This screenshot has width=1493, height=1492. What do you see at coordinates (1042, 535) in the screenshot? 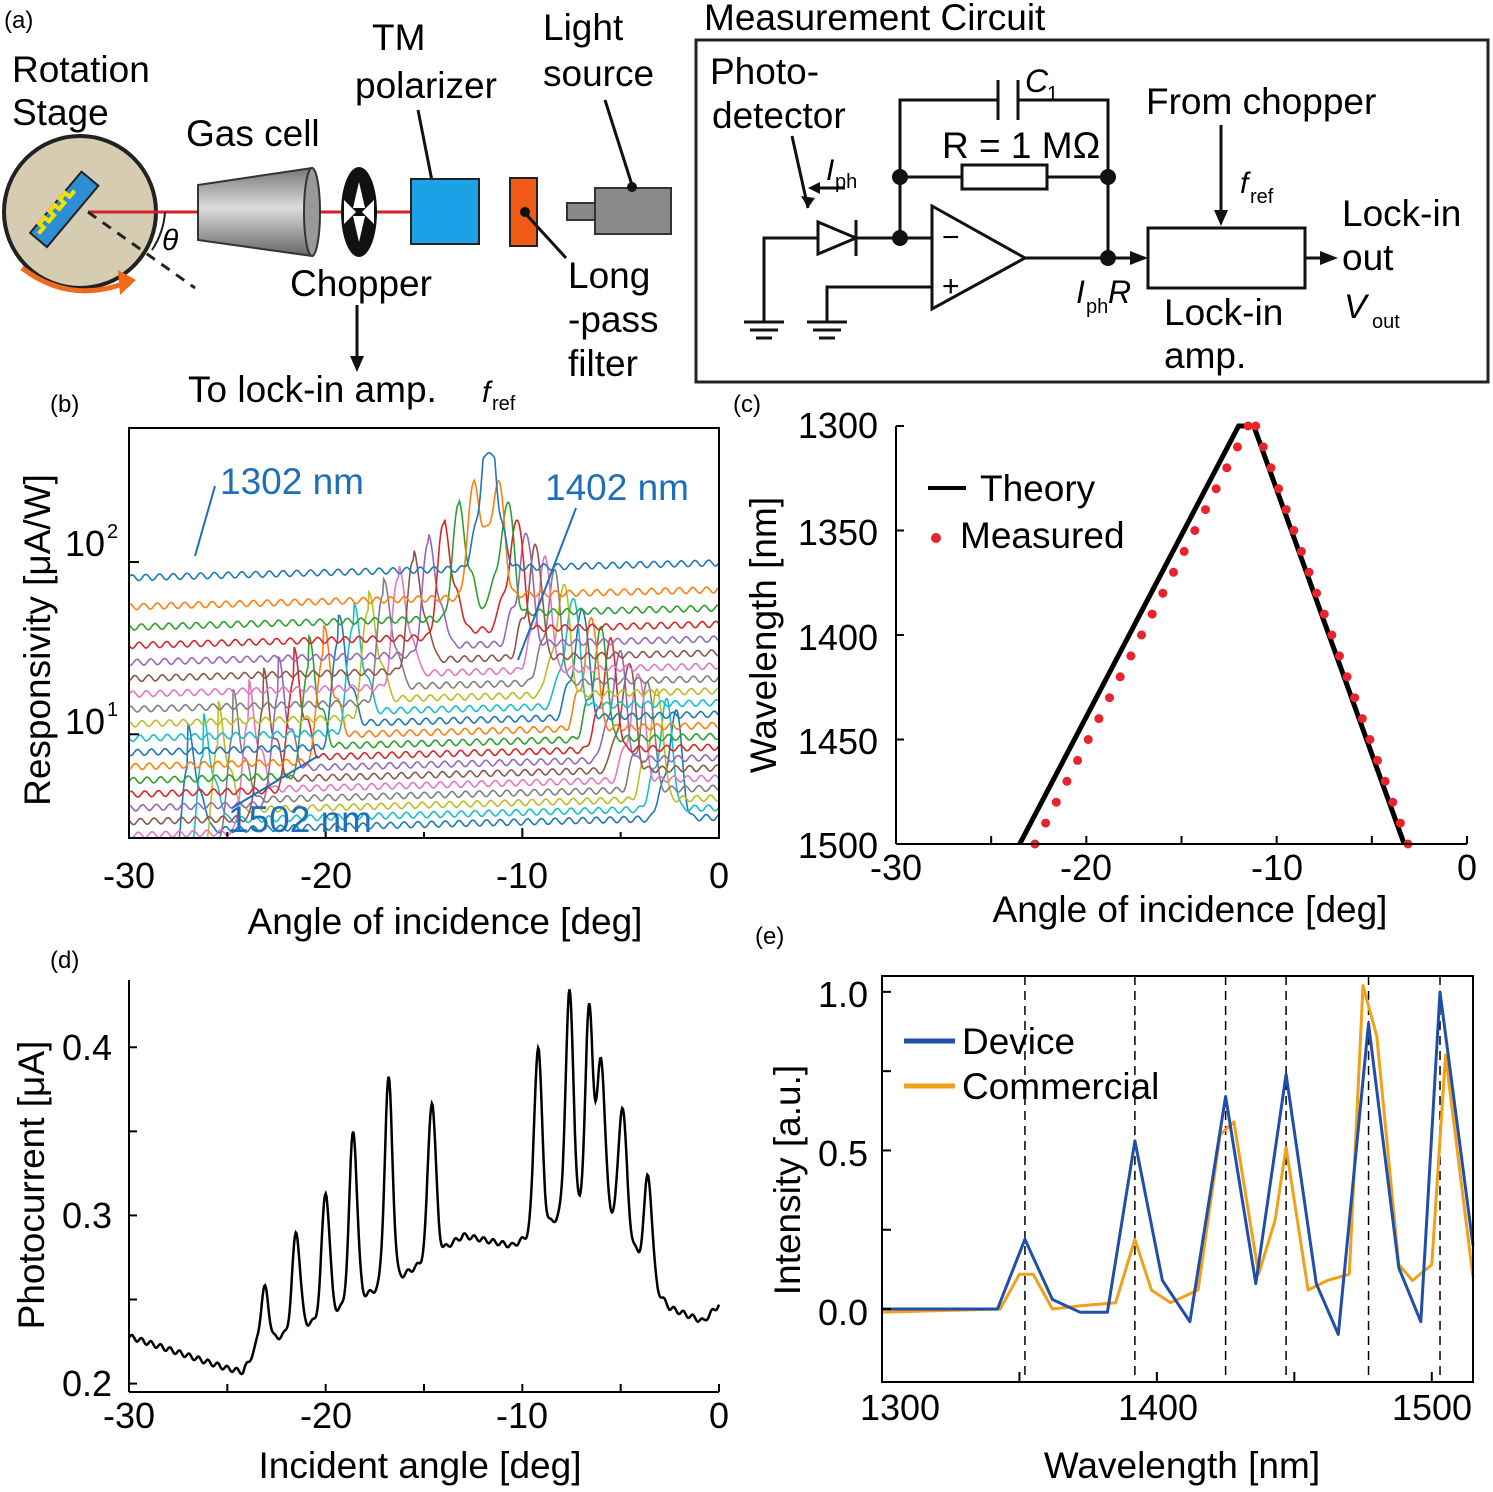
I see `c-legend-measured: Measured` at bounding box center [1042, 535].